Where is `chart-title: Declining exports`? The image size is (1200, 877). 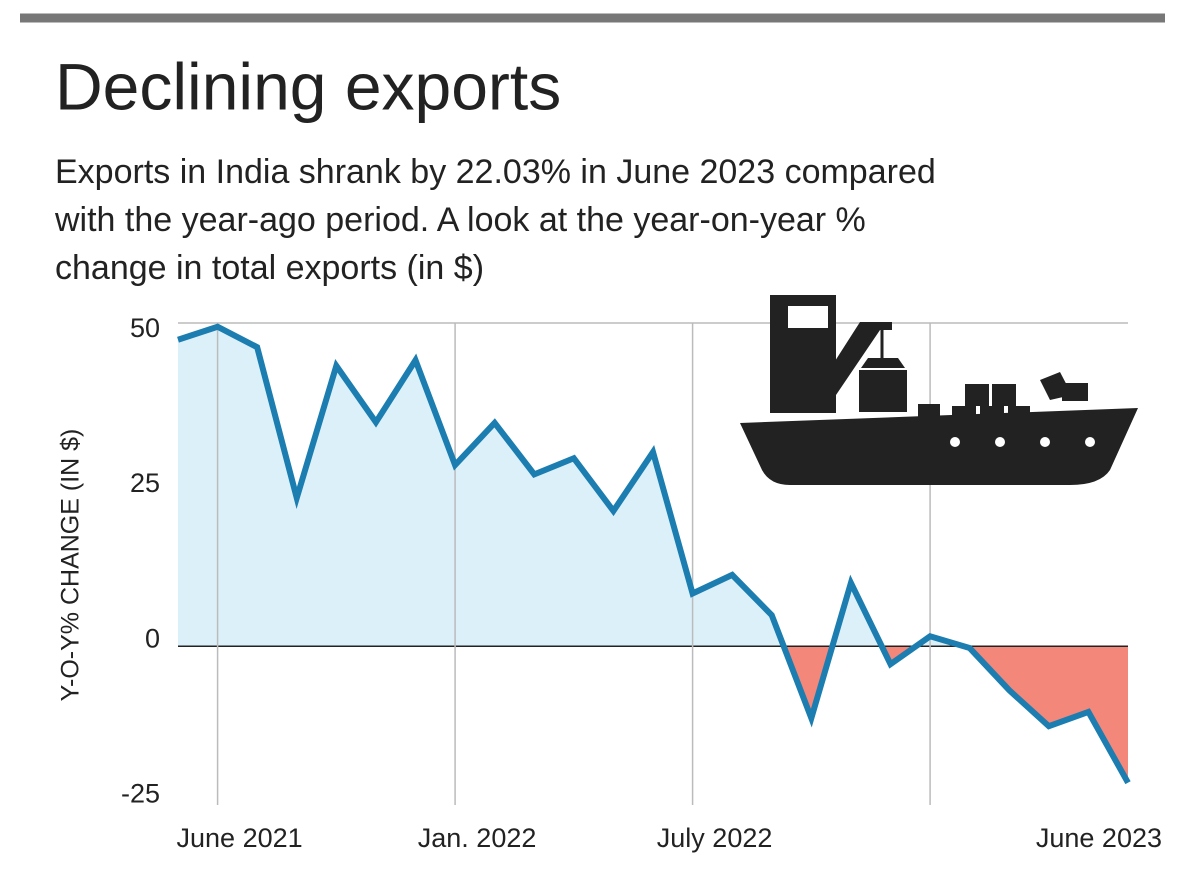
chart-title: Declining exports is located at coordinates (308, 86).